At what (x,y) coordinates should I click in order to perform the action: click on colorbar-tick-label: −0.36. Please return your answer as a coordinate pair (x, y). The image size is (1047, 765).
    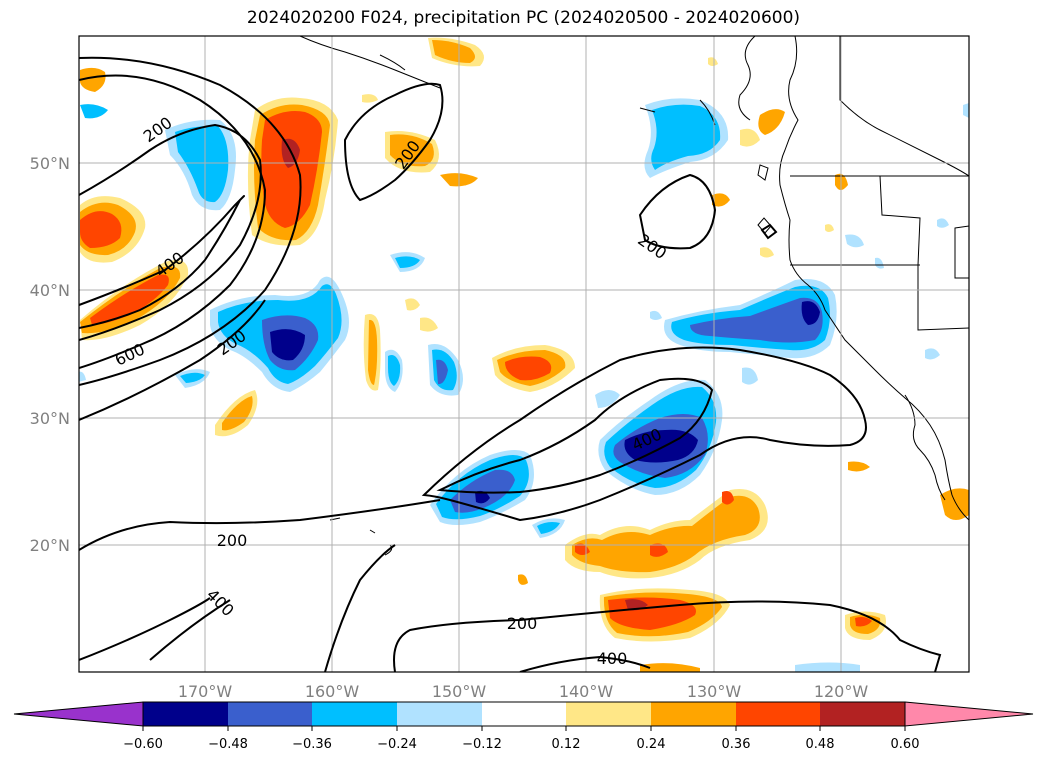
    Looking at the image, I should click on (312, 744).